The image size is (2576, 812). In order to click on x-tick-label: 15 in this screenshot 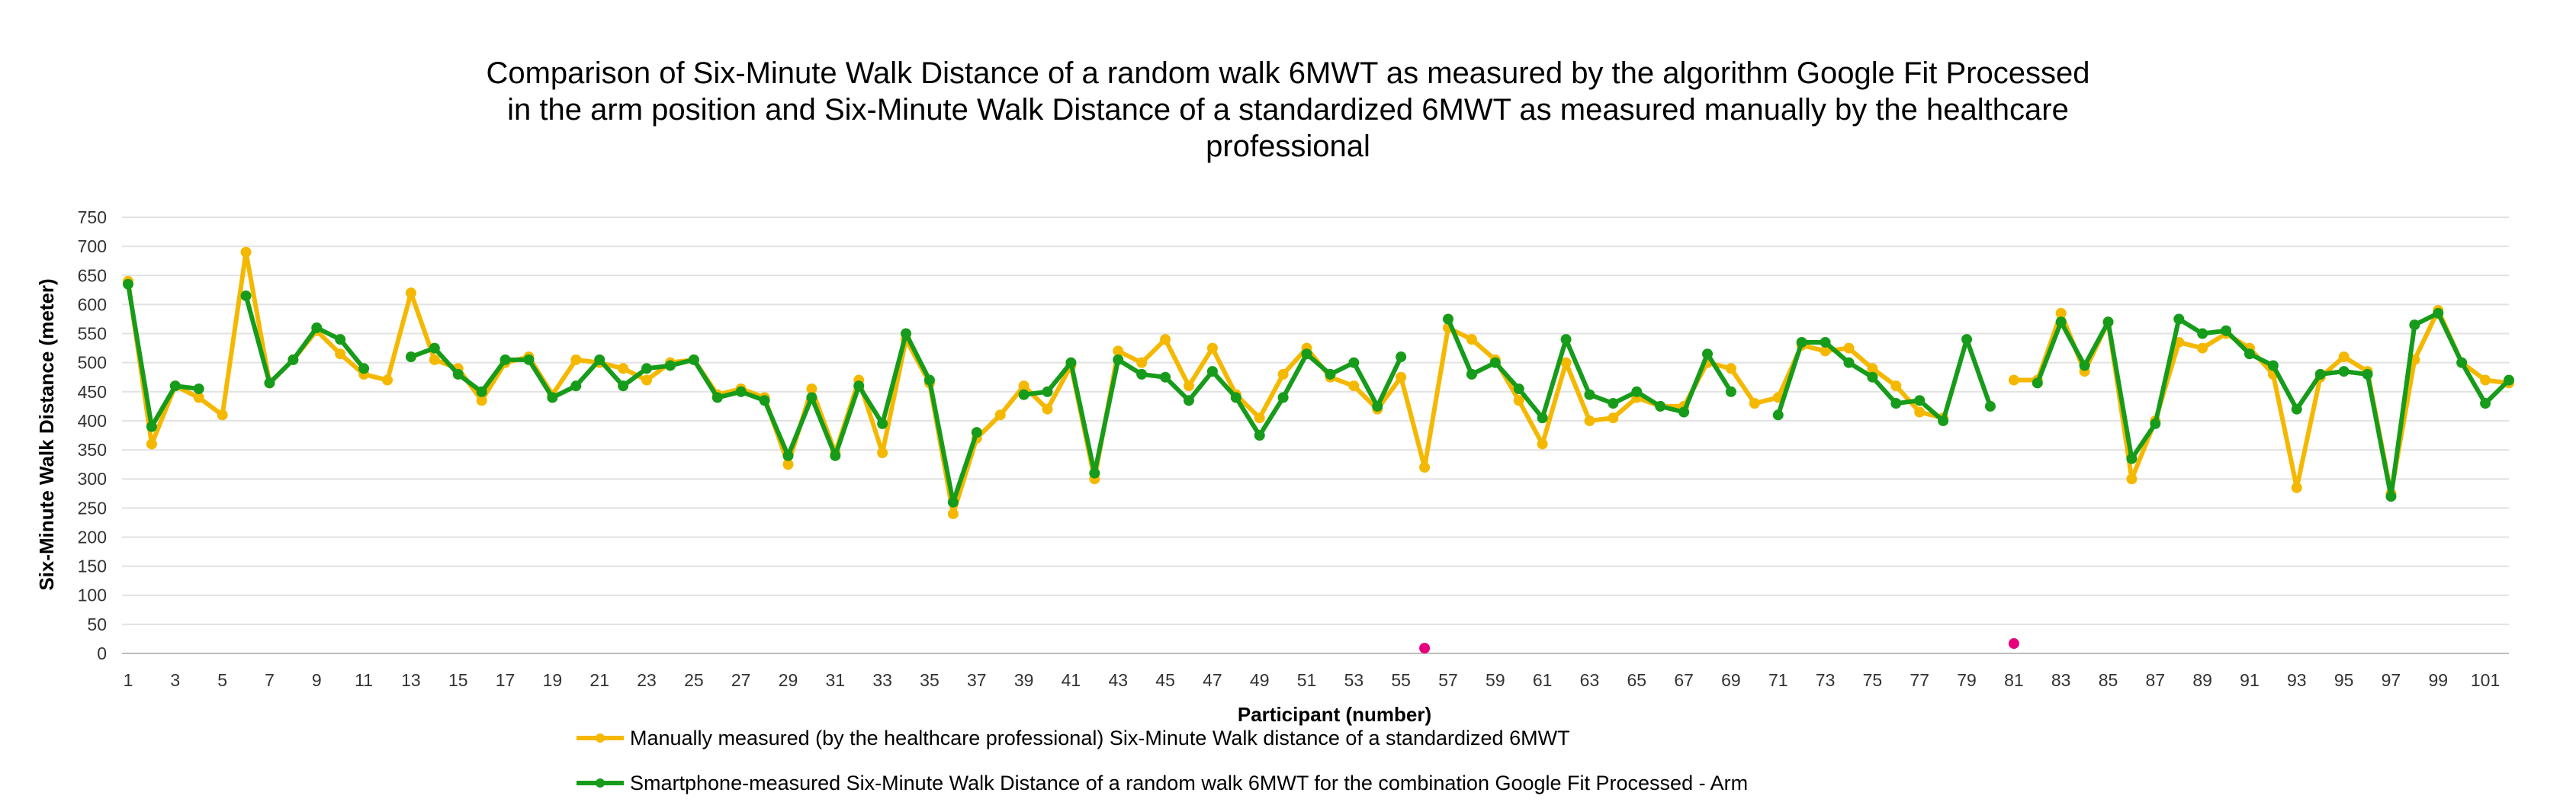, I will do `click(458, 680)`.